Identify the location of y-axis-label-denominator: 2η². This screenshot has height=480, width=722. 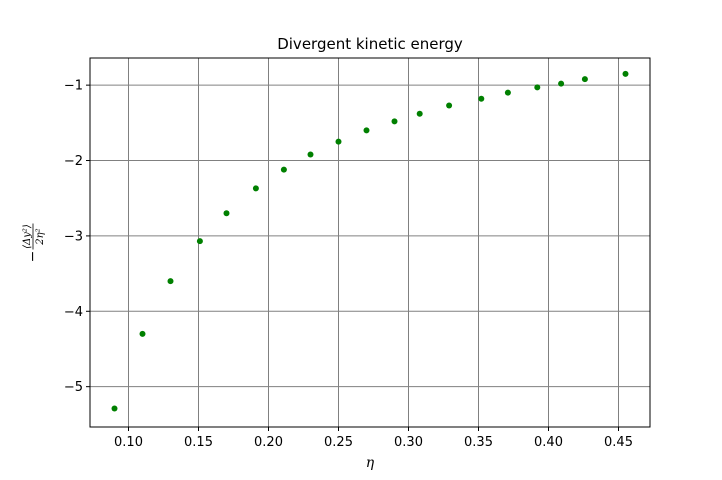
(40, 236).